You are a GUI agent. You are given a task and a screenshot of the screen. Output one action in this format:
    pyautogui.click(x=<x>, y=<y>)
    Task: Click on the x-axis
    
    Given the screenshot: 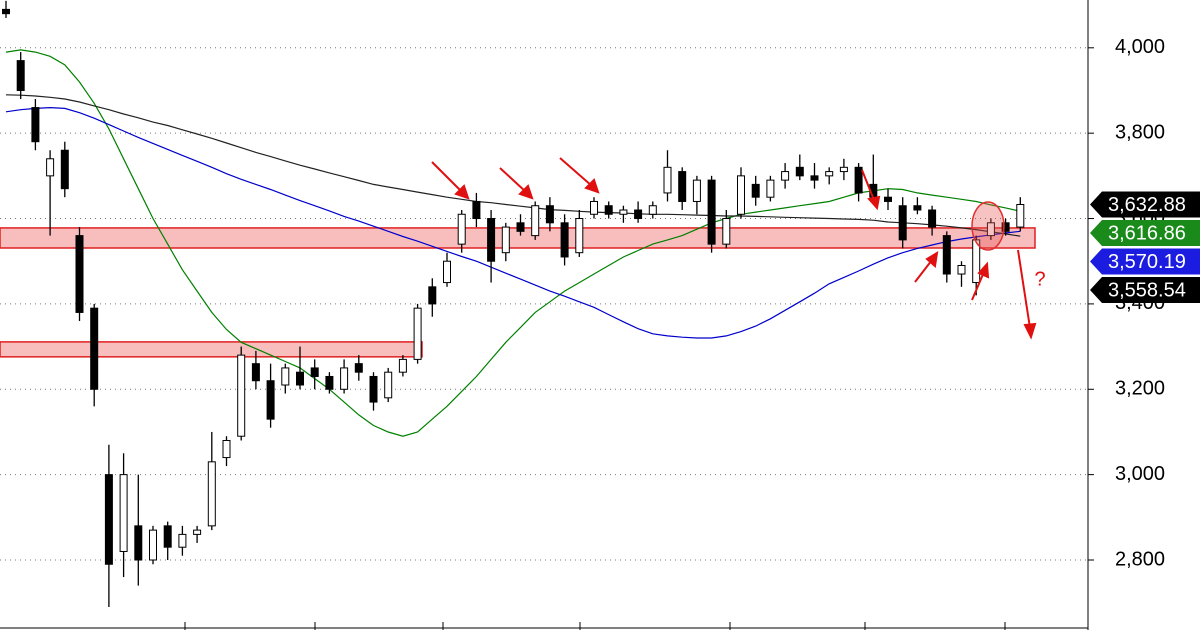 What is the action you would take?
    pyautogui.click(x=544, y=626)
    